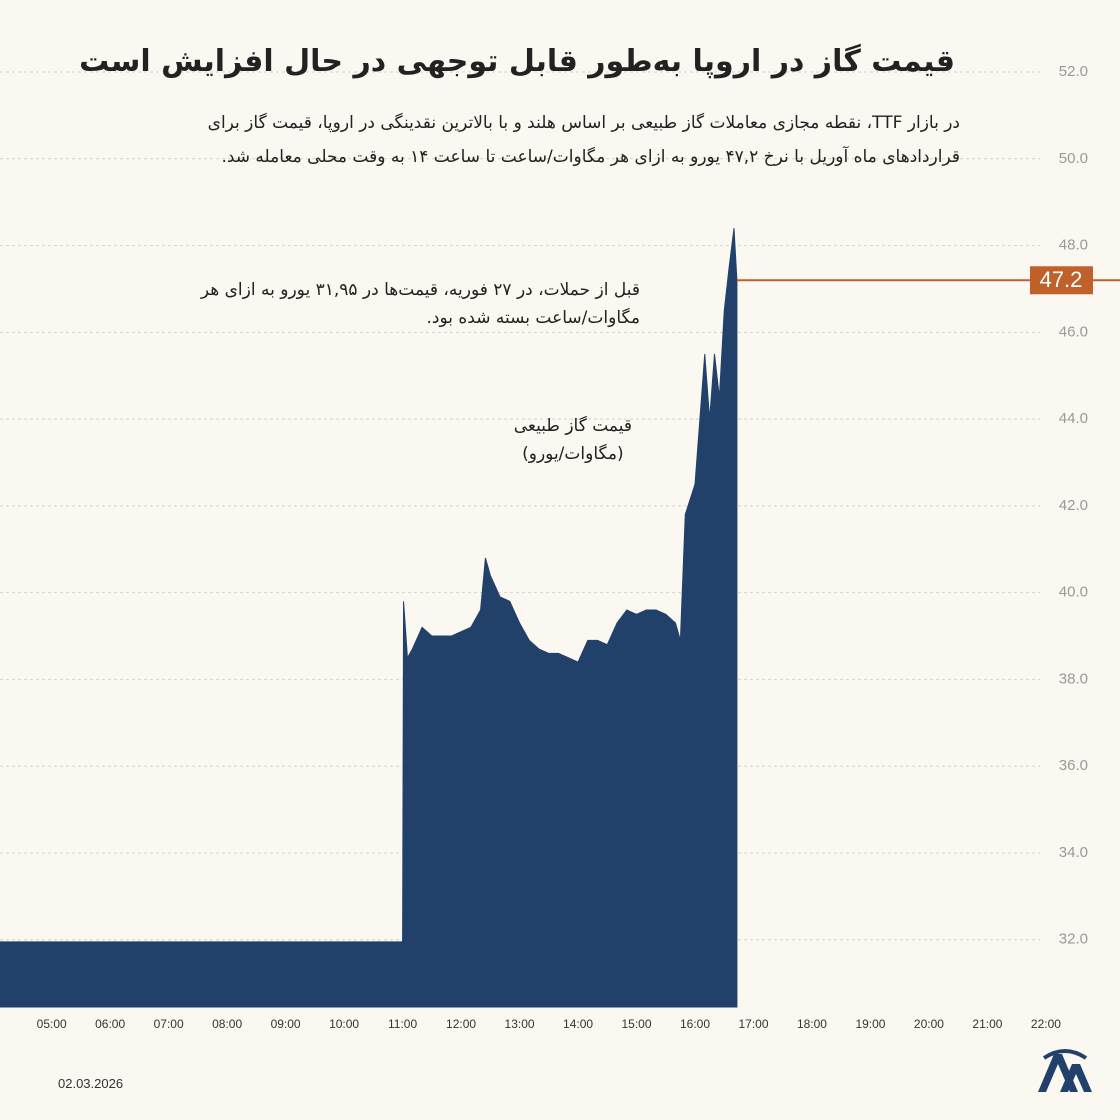 This screenshot has height=1120, width=1120. I want to click on y-tick-label: 44.0, so click(1073, 418).